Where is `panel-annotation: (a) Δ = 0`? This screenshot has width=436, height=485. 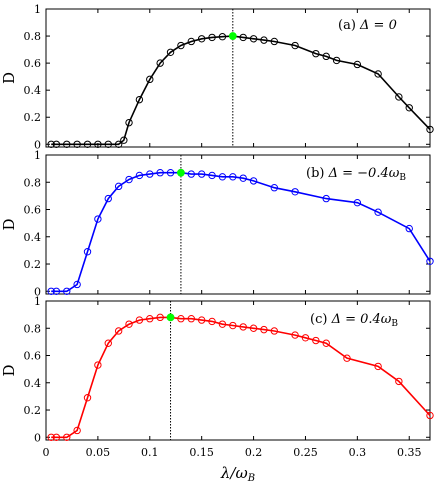 panel-annotation: (a) Δ = 0 is located at coordinates (367, 25).